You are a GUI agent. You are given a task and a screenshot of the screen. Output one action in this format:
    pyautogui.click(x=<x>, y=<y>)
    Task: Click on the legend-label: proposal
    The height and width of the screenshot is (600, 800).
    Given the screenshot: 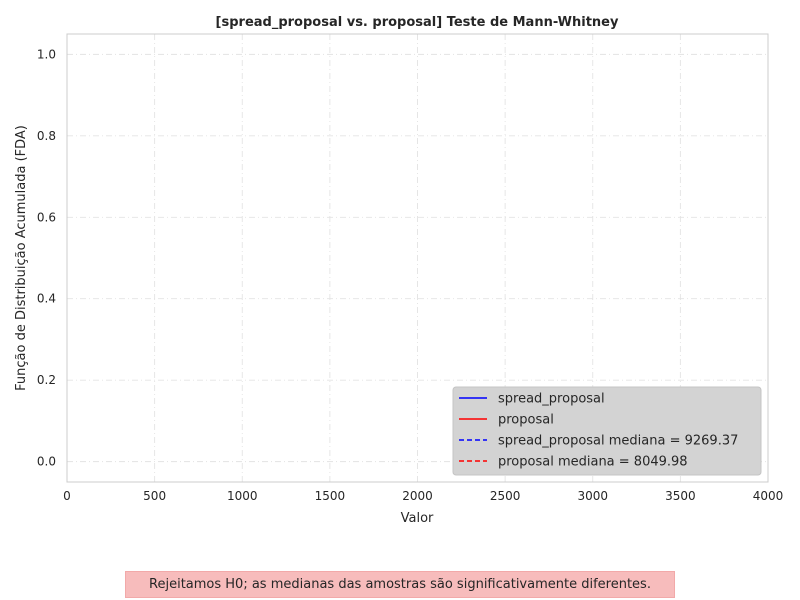 What is the action you would take?
    pyautogui.click(x=526, y=420)
    